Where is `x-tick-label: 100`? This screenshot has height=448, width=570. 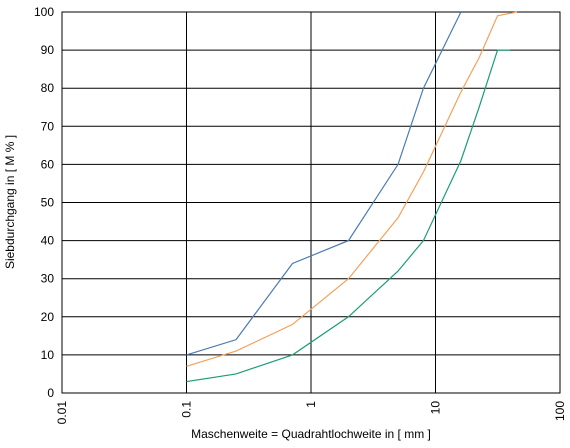 x-tick-label: 100 is located at coordinates (560, 411).